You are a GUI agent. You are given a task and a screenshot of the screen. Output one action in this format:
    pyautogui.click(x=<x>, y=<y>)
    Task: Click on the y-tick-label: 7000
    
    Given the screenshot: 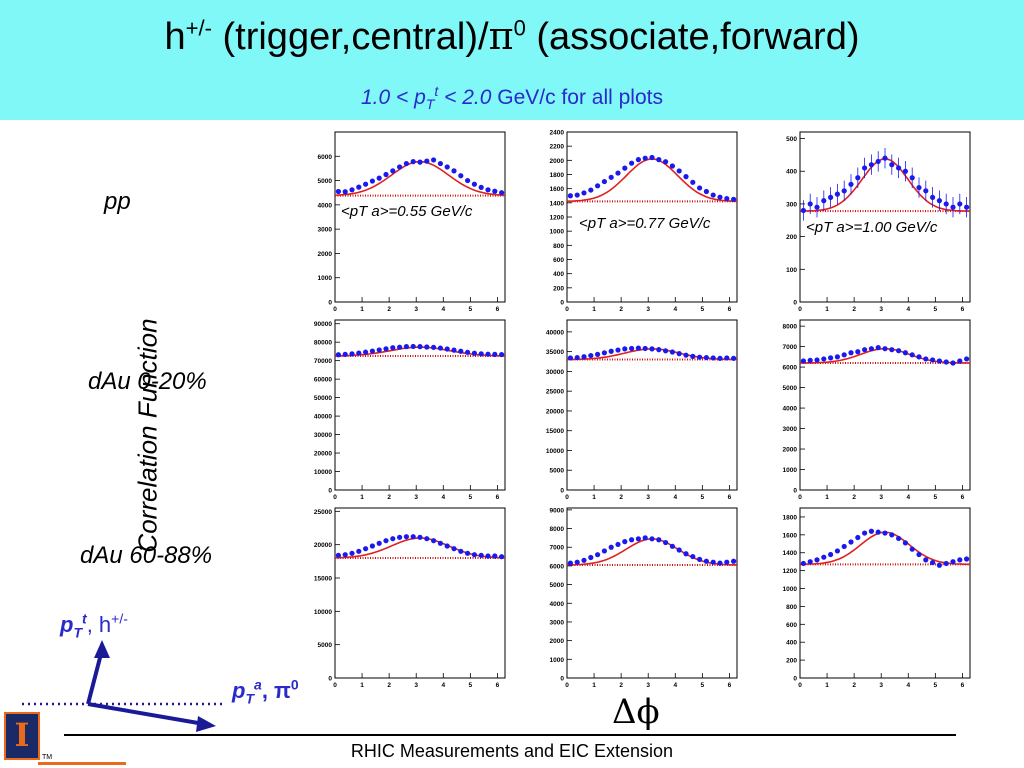 What is the action you would take?
    pyautogui.click(x=557, y=548)
    